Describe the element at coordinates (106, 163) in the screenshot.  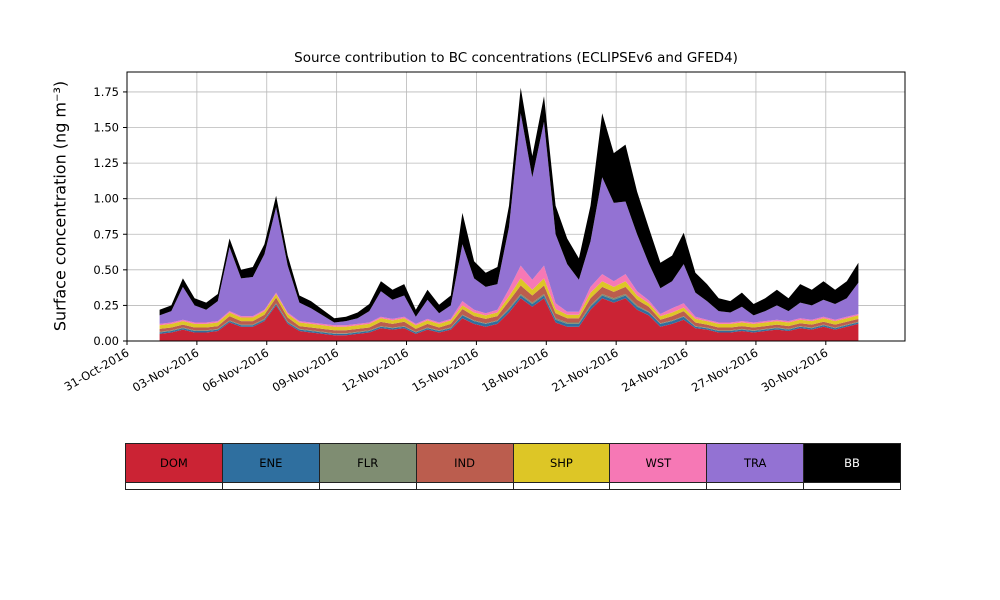
I see `y-tick-label: 1.25` at that location.